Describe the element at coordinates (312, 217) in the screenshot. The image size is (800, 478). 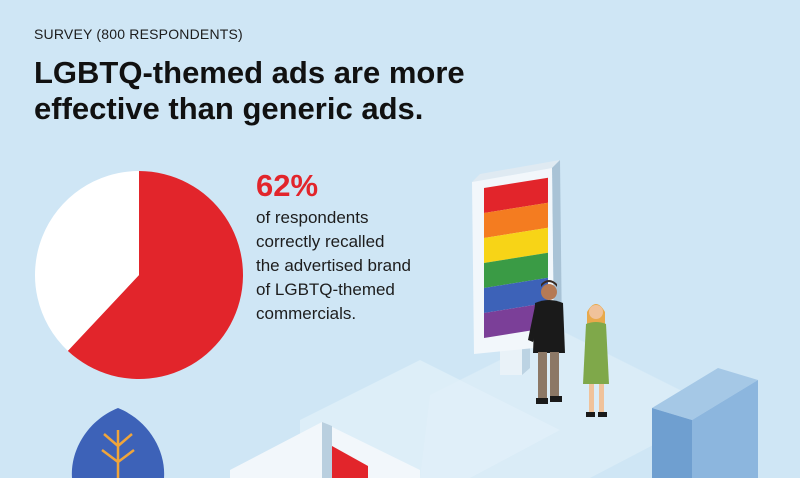
I see `stat-description-line: of respondents` at that location.